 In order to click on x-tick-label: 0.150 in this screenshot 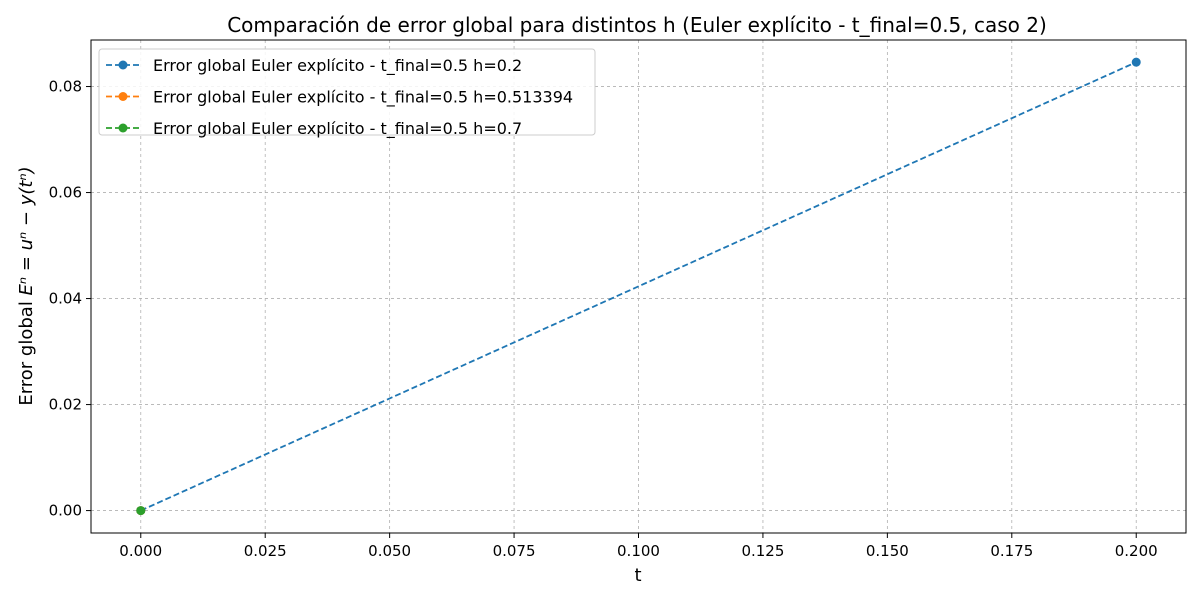, I will do `click(887, 551)`.